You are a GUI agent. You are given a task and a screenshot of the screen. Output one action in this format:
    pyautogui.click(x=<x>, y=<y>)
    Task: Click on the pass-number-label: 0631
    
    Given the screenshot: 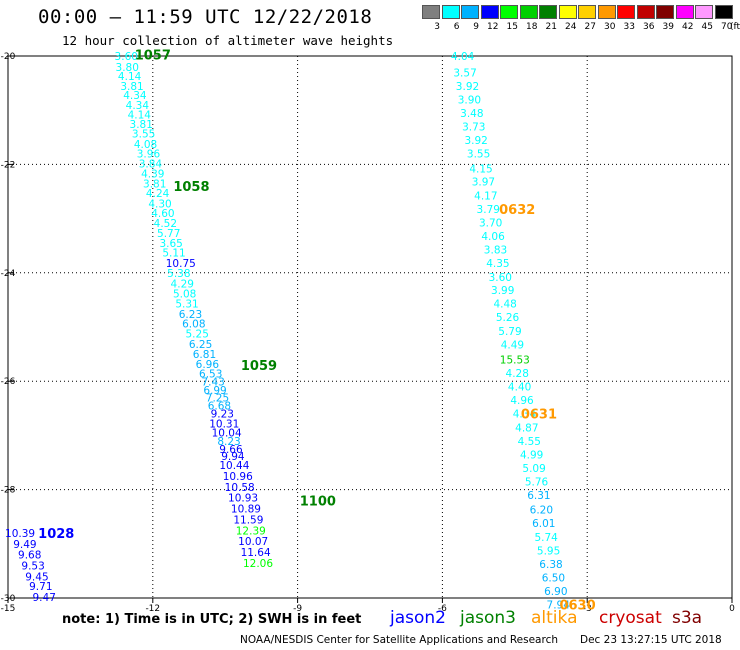 What is the action you would take?
    pyautogui.click(x=539, y=415)
    